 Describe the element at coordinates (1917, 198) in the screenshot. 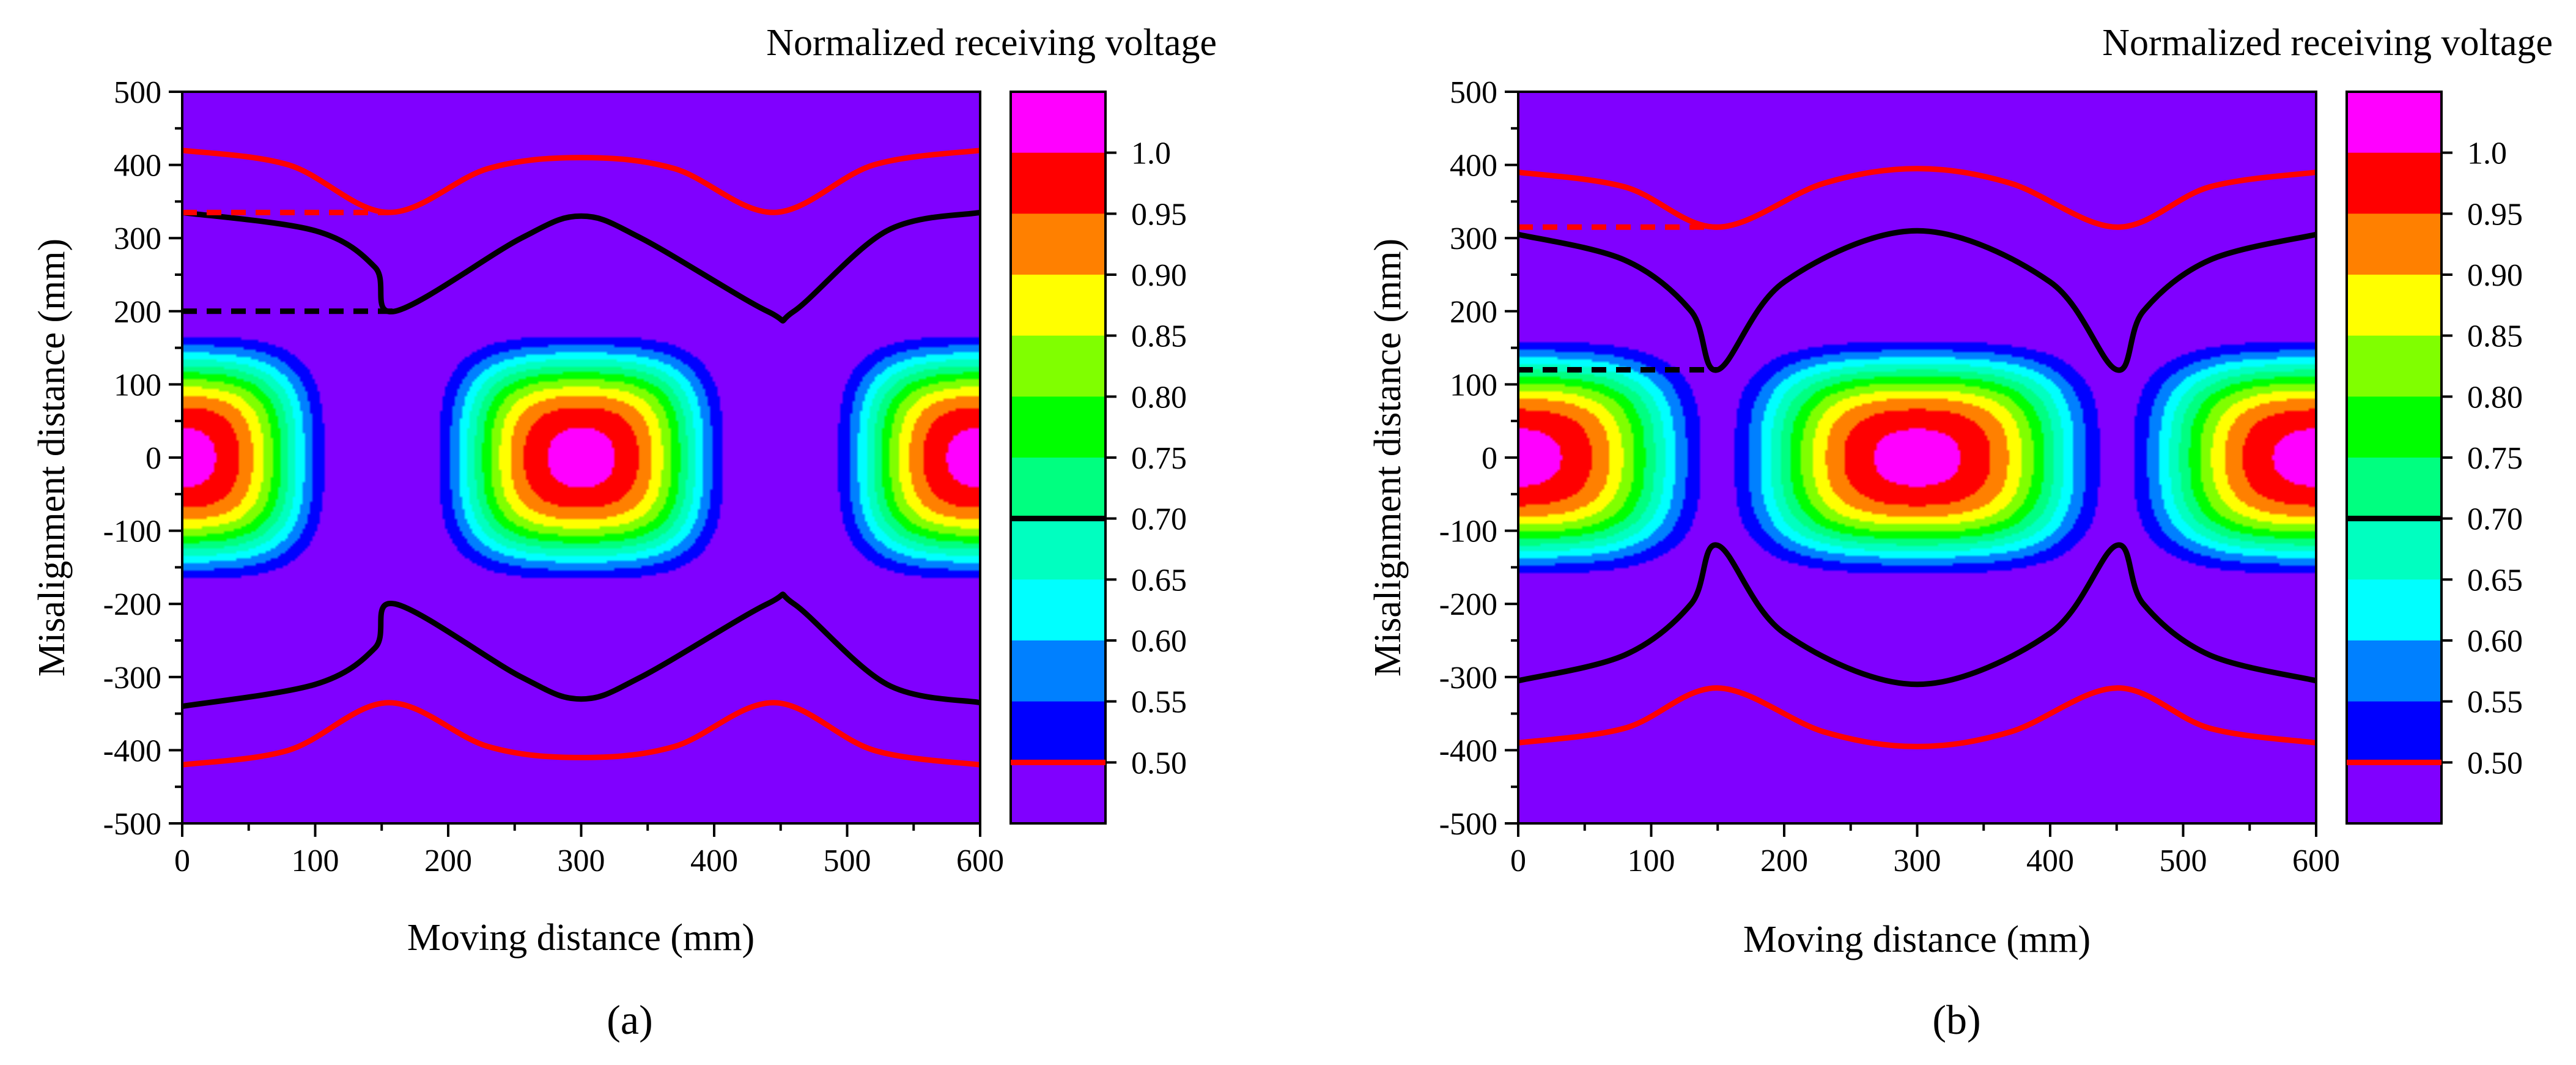

I see `panel-b-contour-050-upper` at that location.